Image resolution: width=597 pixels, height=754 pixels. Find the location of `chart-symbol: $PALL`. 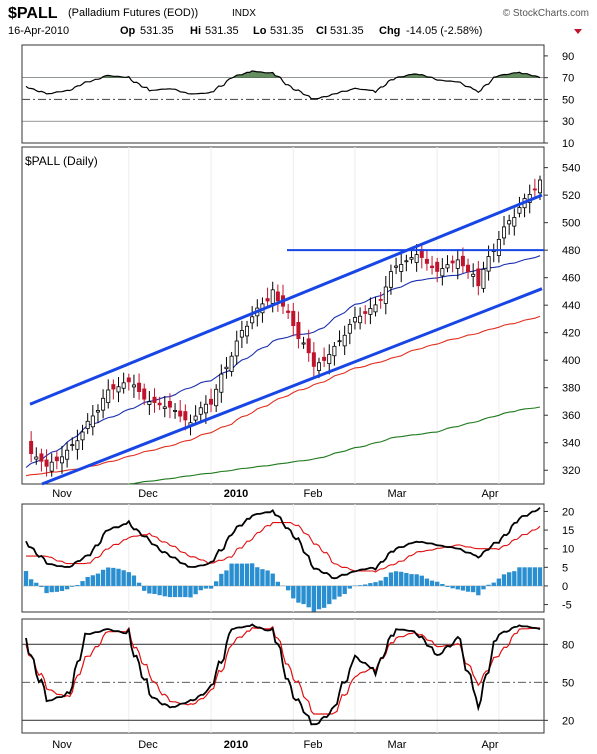

chart-symbol: $PALL is located at coordinates (33, 13).